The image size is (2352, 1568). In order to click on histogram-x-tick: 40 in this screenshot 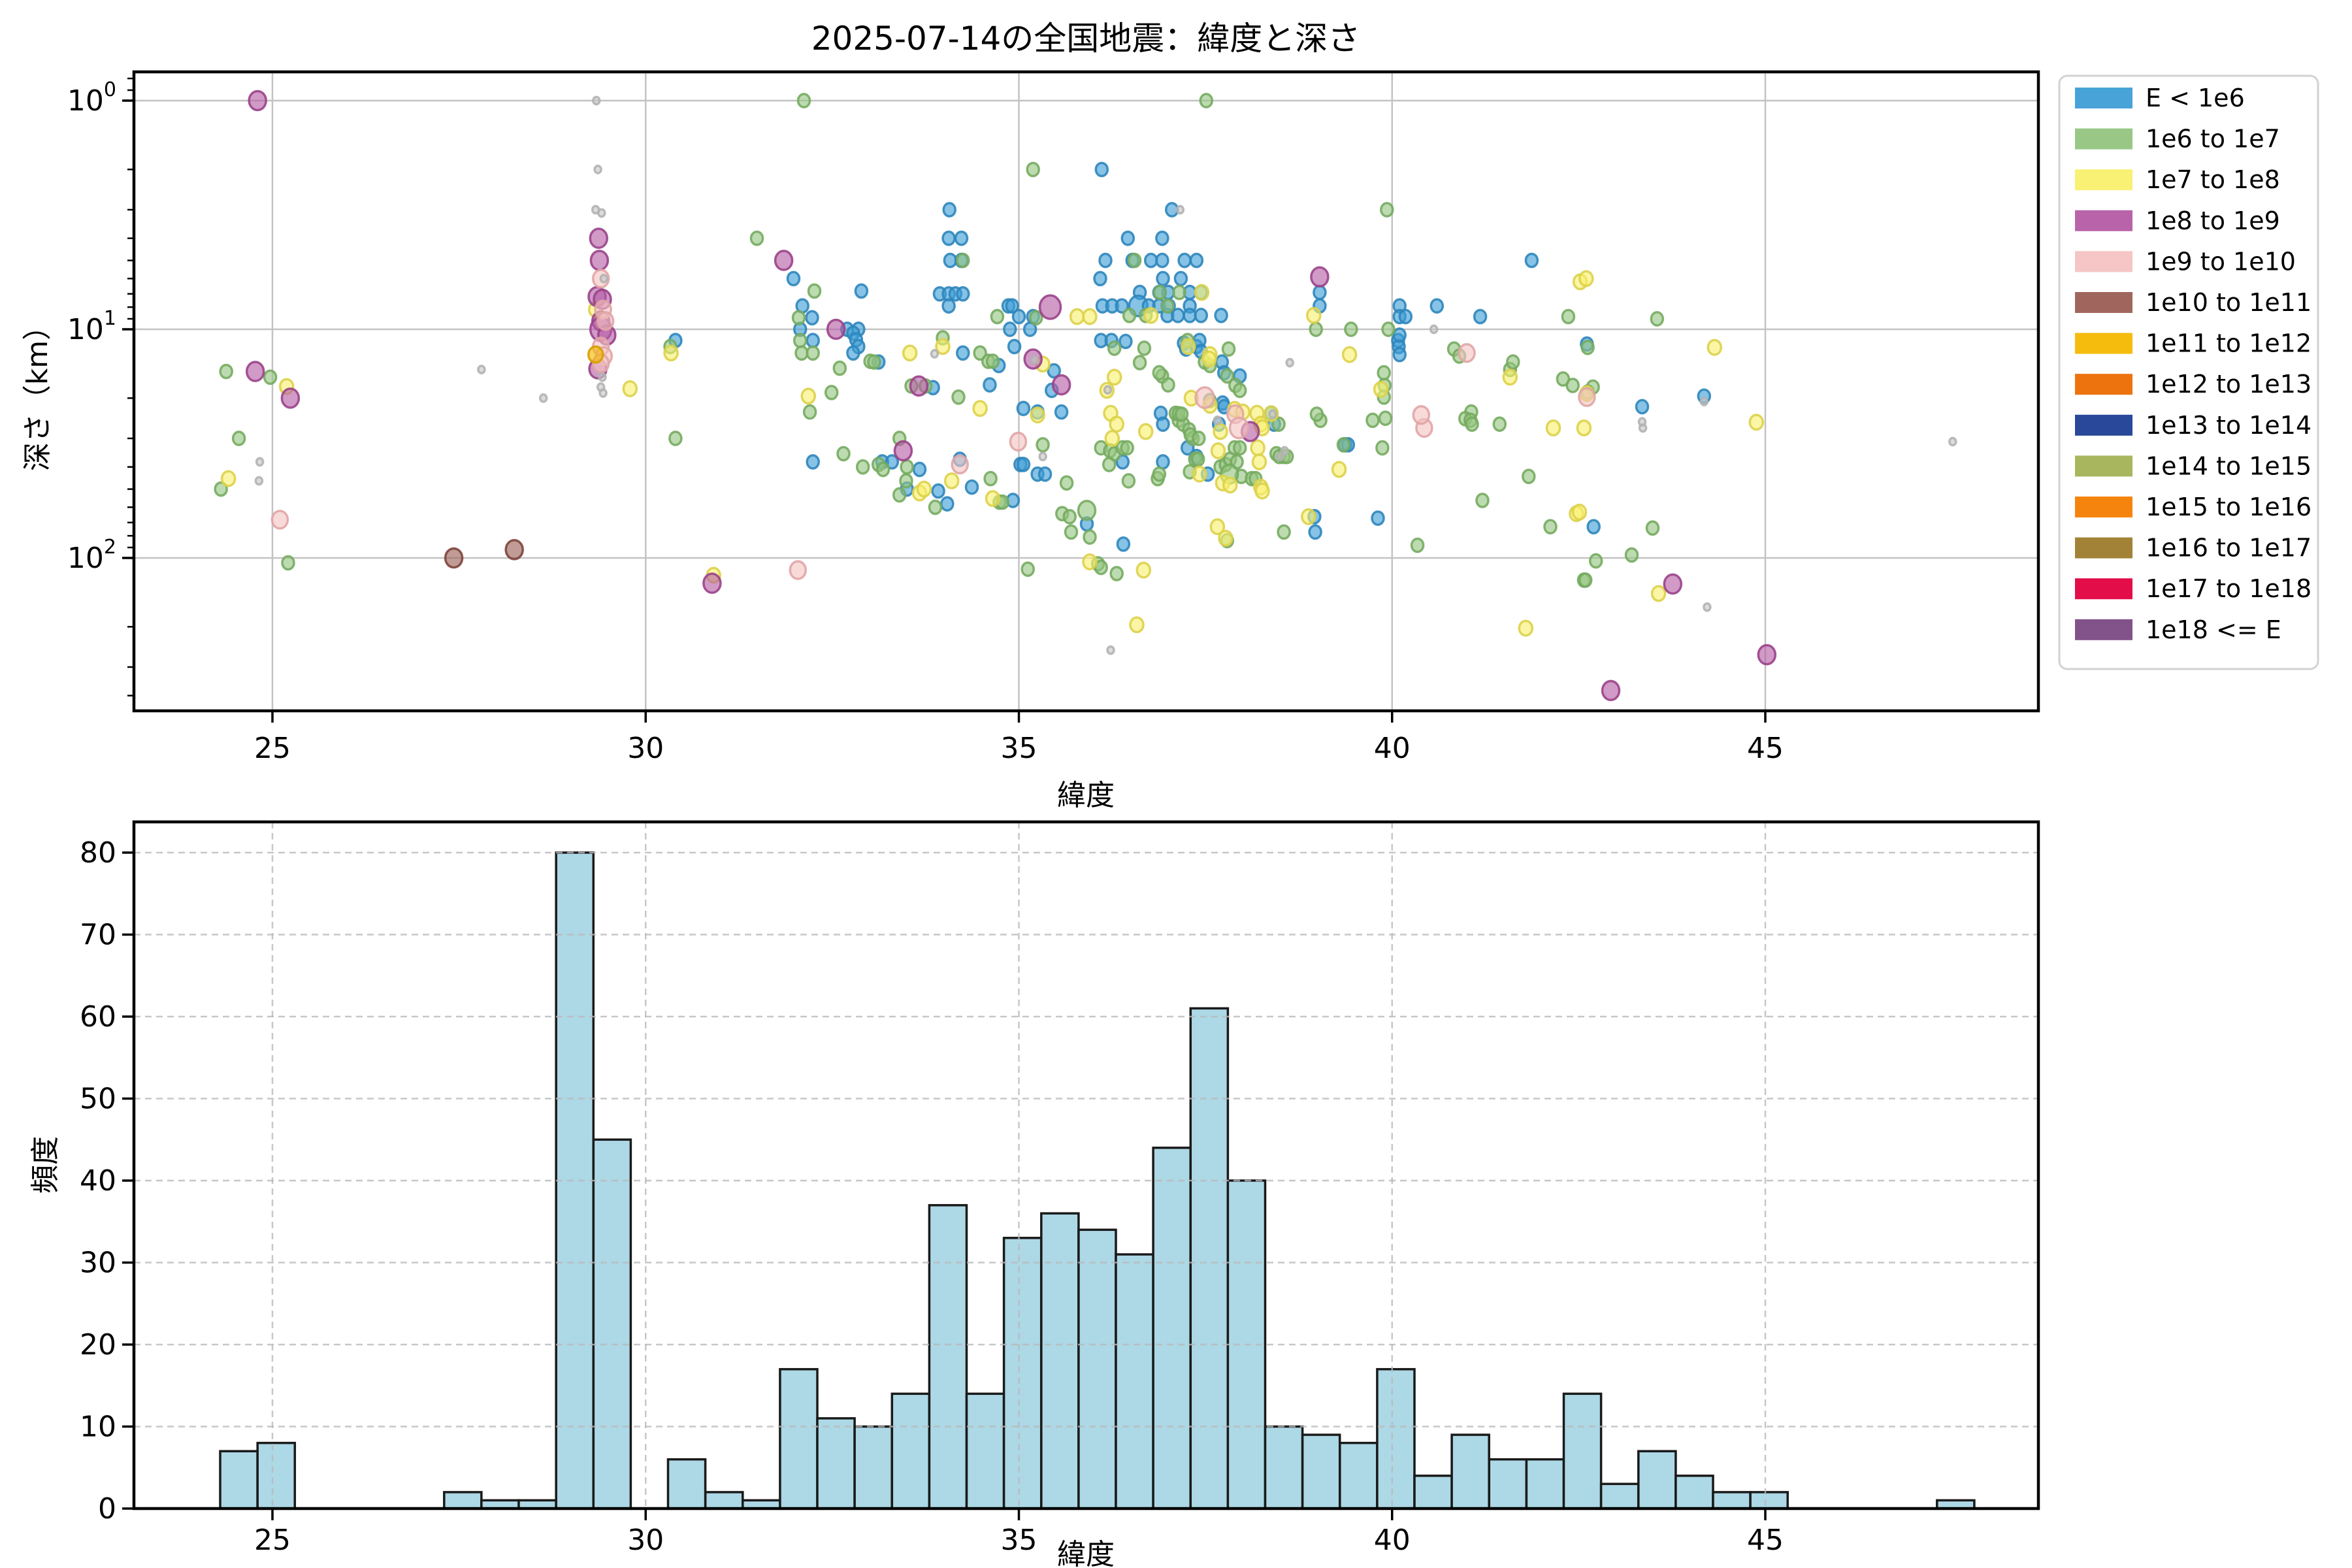, I will do `click(1392, 1540)`.